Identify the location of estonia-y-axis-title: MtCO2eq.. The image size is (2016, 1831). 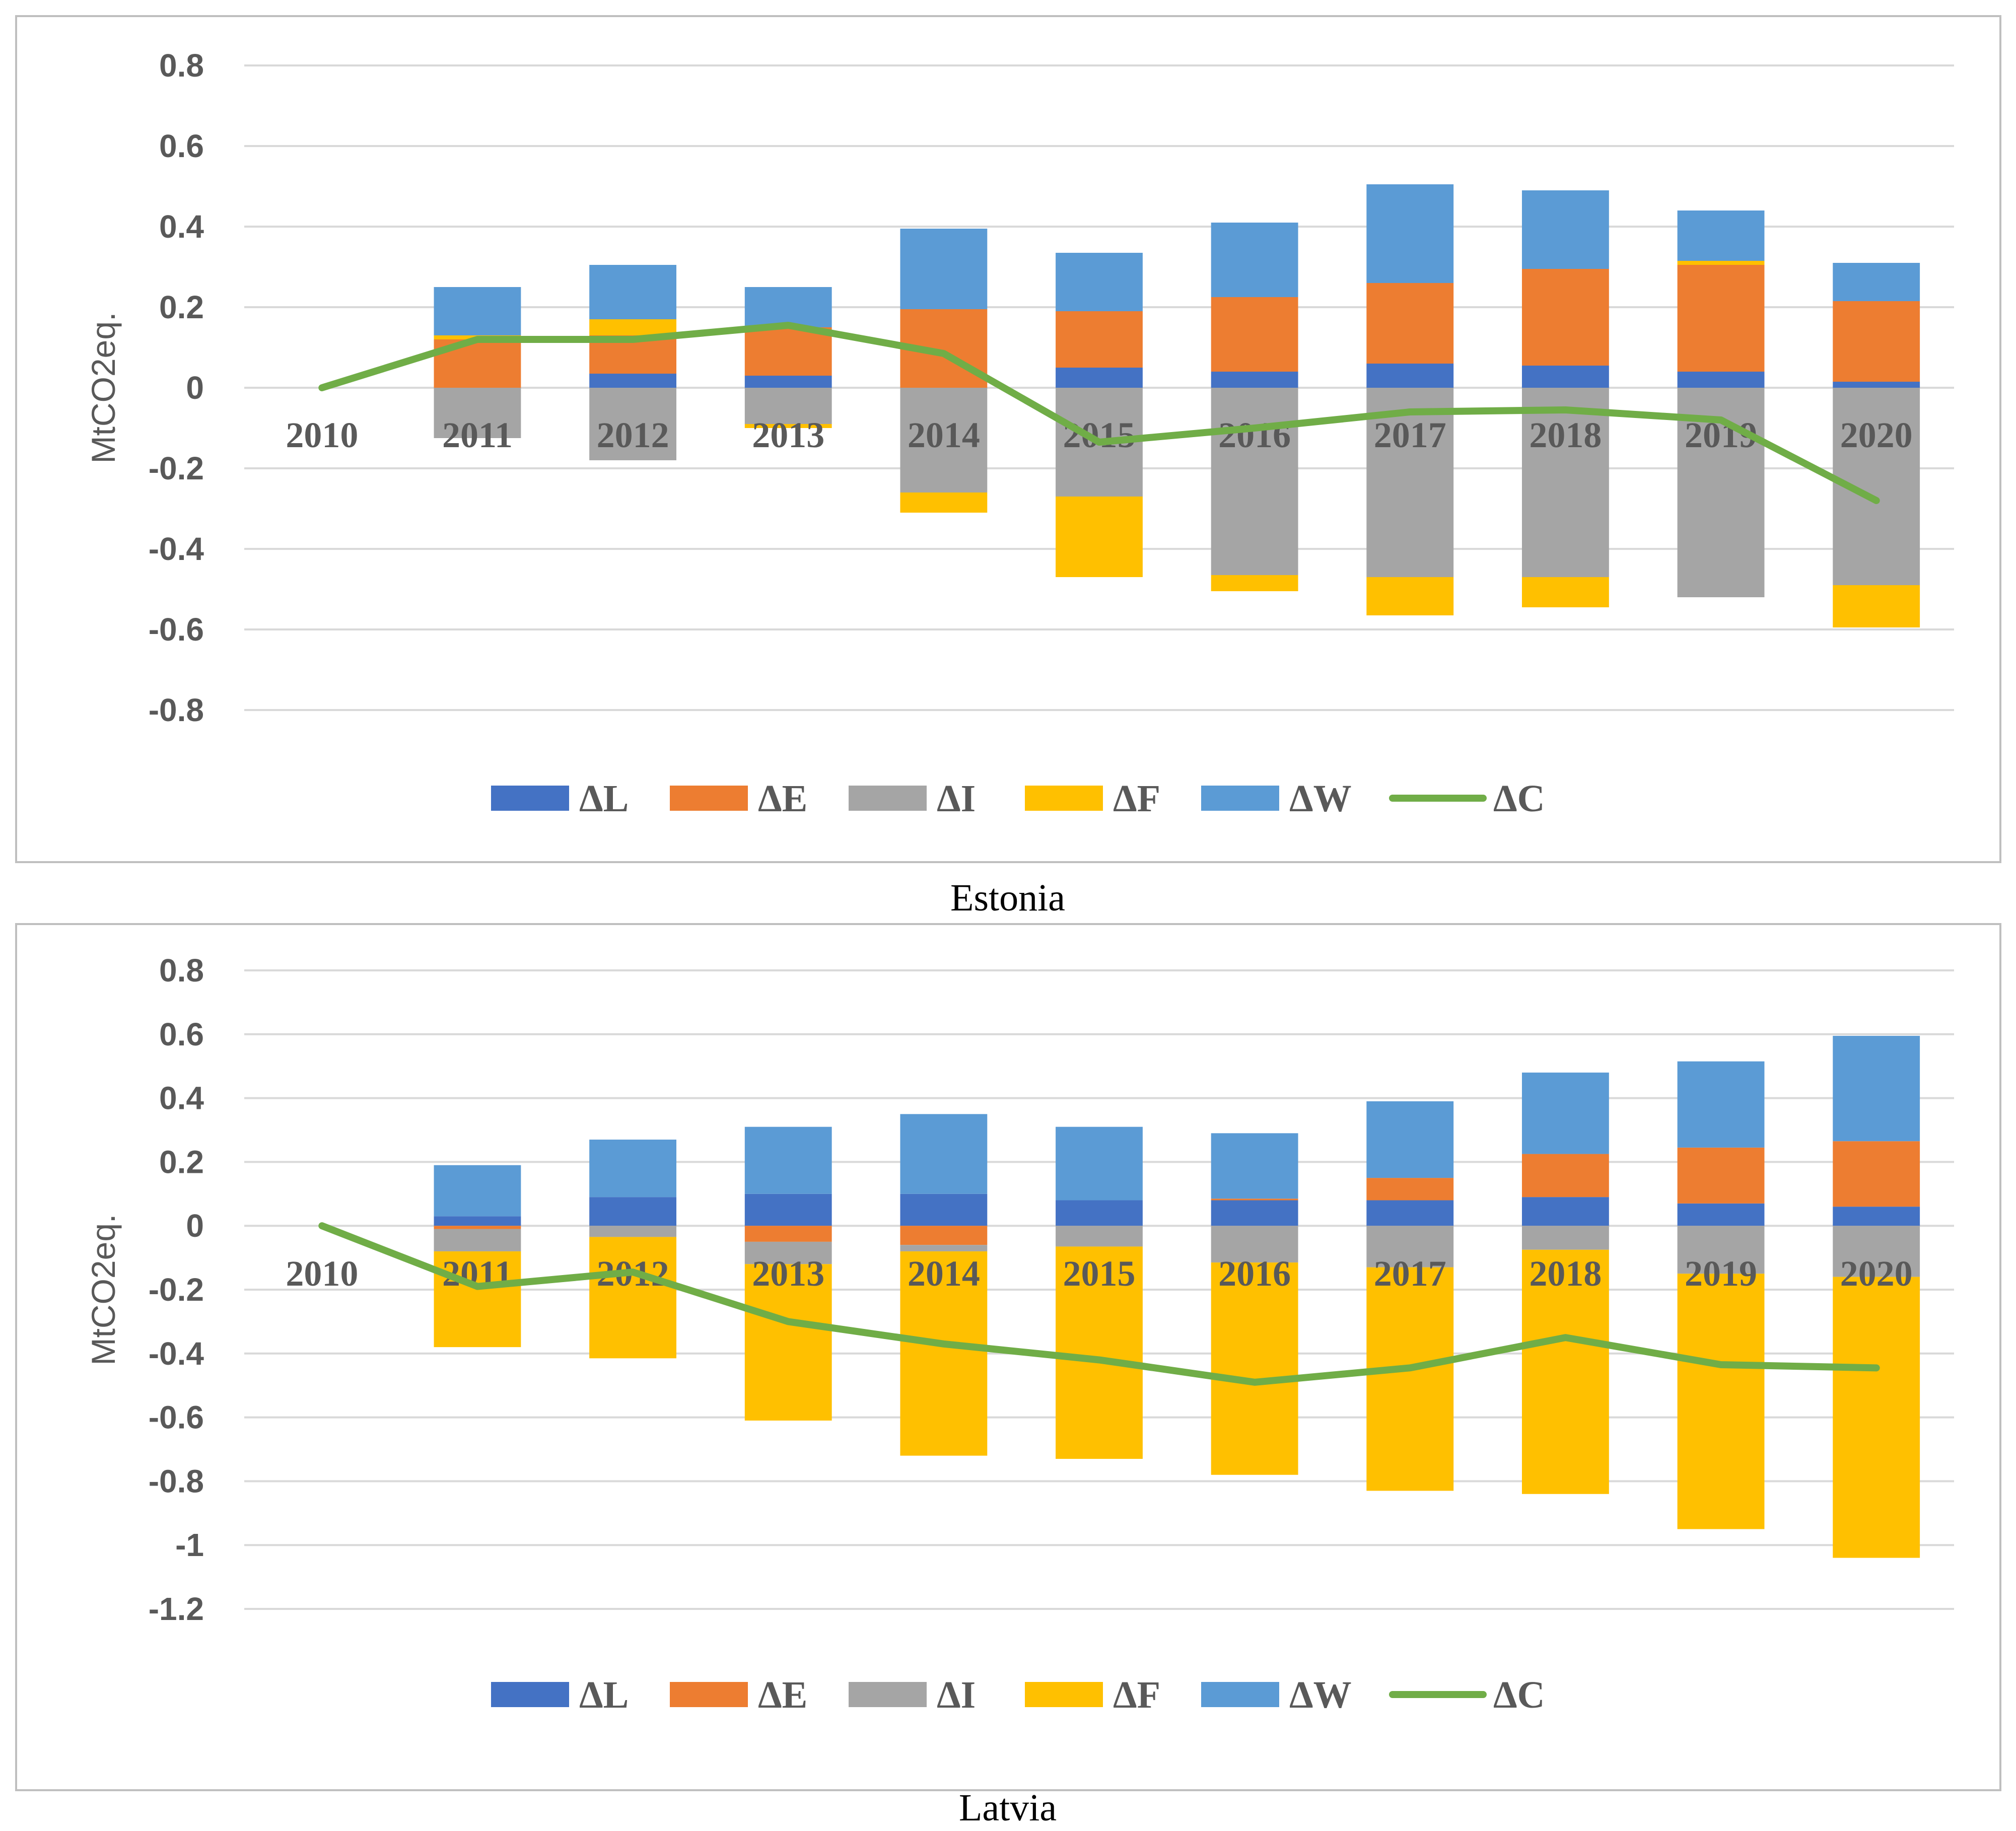
(103, 388).